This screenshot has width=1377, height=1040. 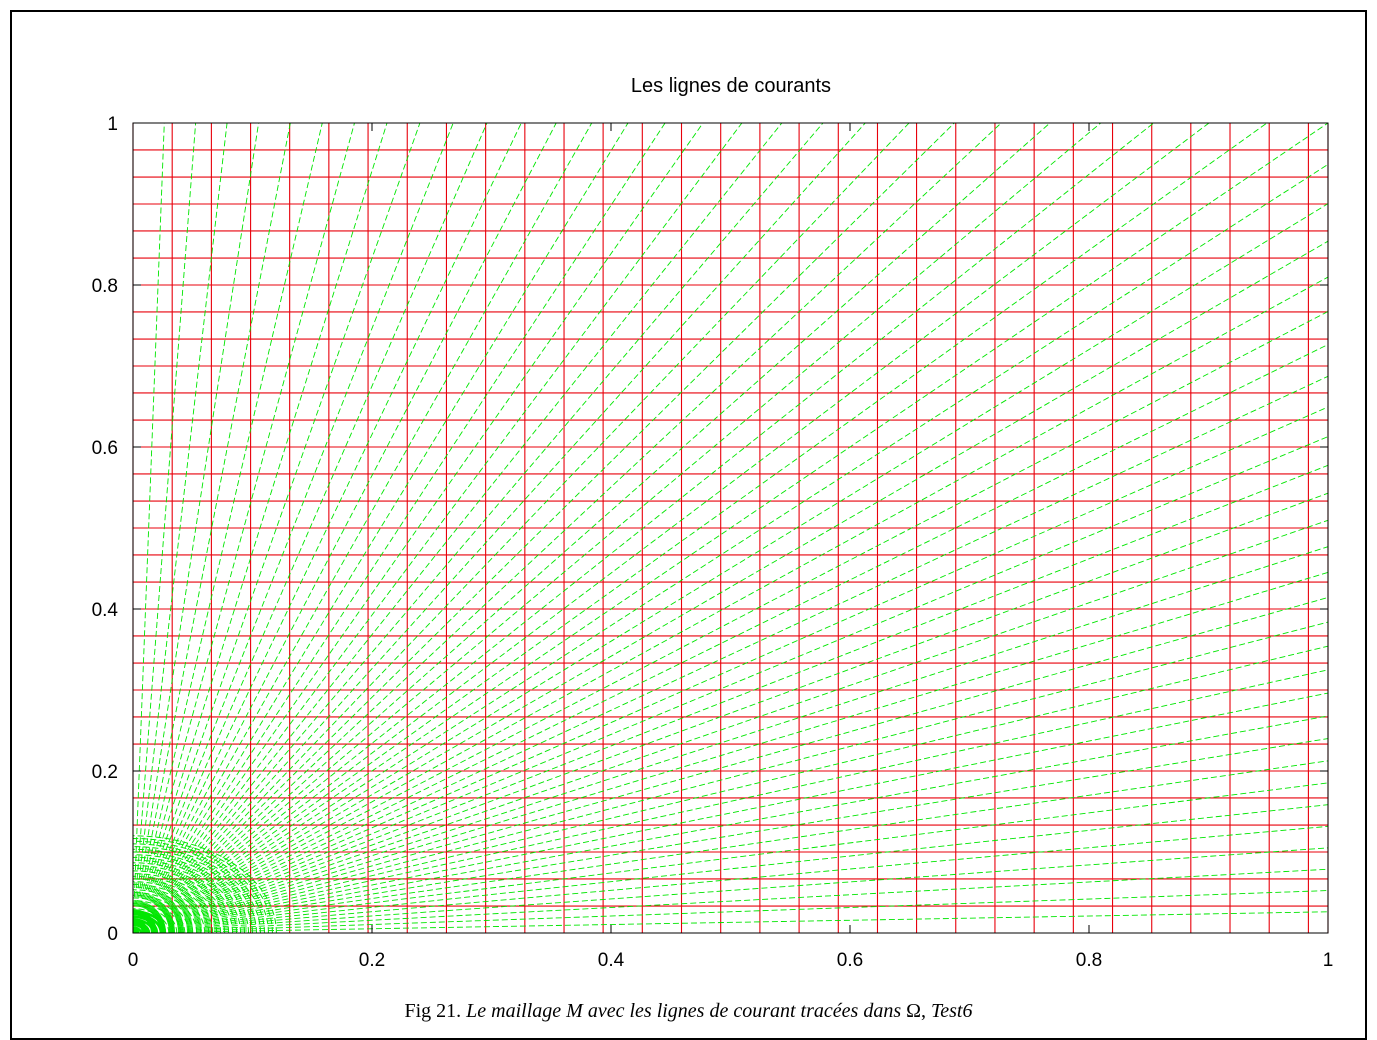 What do you see at coordinates (105, 448) in the screenshot?
I see `y-tick-label: 0.6` at bounding box center [105, 448].